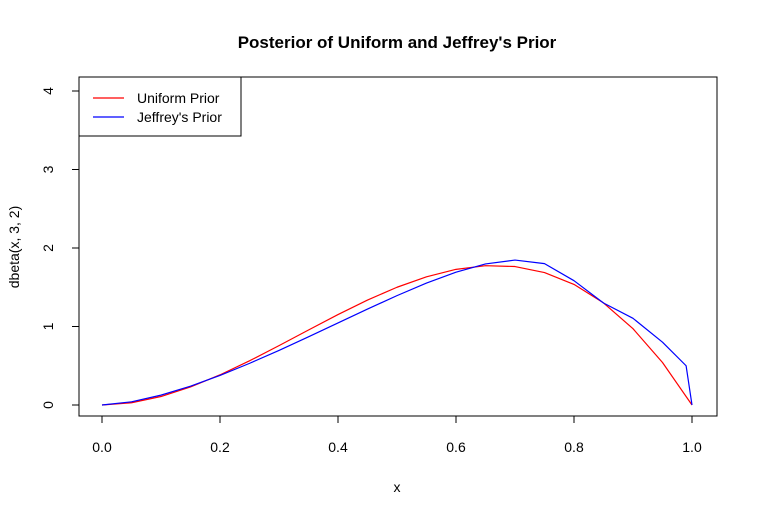 This screenshot has height=515, width=757. Describe the element at coordinates (48, 248) in the screenshot. I see `y-tick-label: 2` at that location.